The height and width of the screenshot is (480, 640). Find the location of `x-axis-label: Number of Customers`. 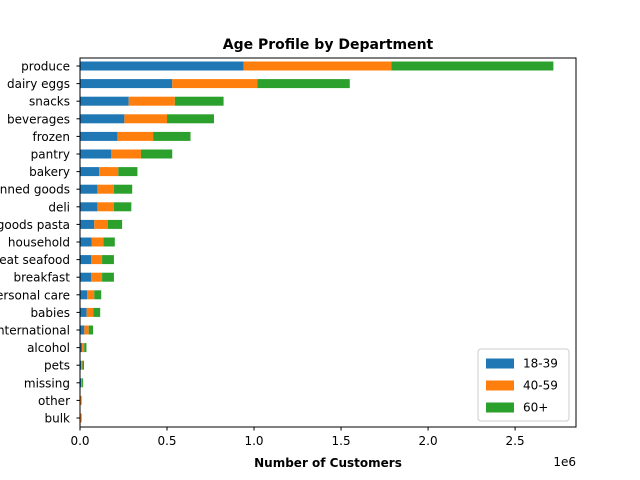

x-axis-label: Number of Customers is located at coordinates (328, 463).